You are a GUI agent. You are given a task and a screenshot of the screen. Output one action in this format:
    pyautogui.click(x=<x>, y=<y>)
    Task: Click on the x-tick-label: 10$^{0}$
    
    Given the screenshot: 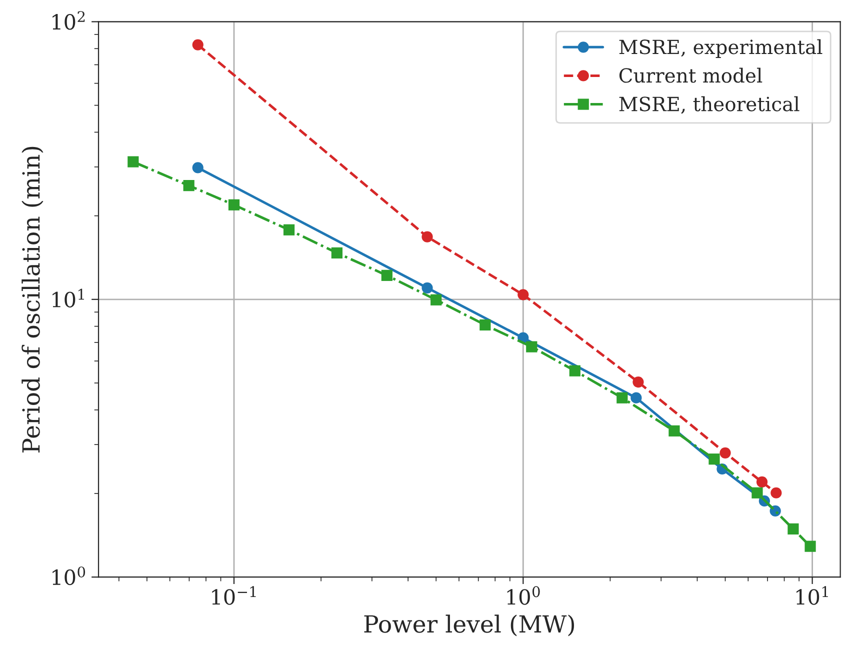 What is the action you would take?
    pyautogui.click(x=523, y=595)
    